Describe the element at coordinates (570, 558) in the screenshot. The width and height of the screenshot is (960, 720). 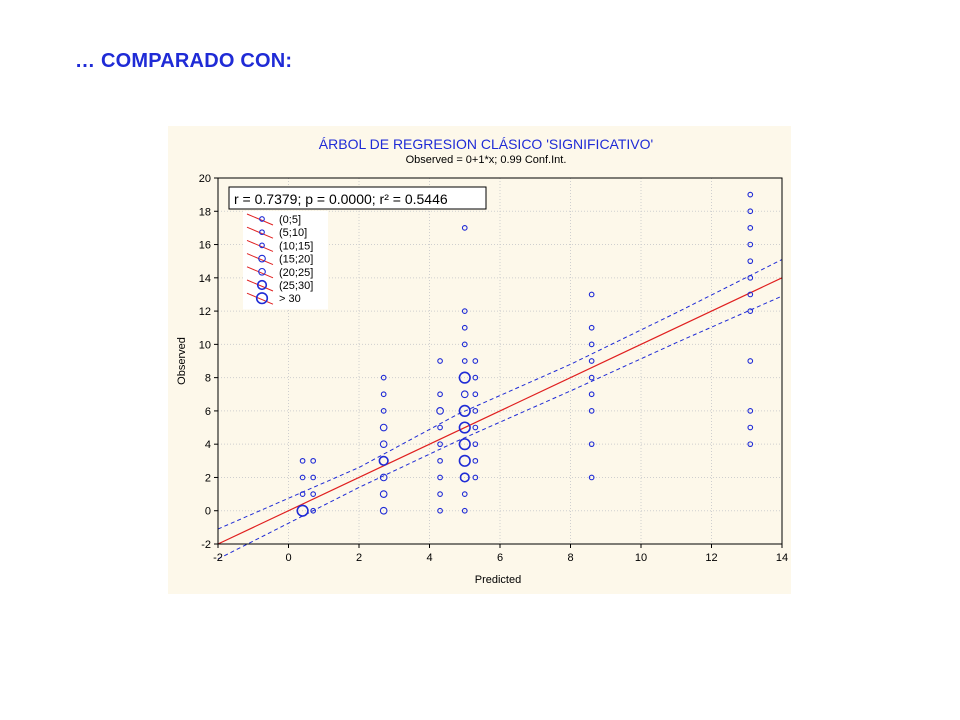
I see `x-tick-label: 8` at that location.